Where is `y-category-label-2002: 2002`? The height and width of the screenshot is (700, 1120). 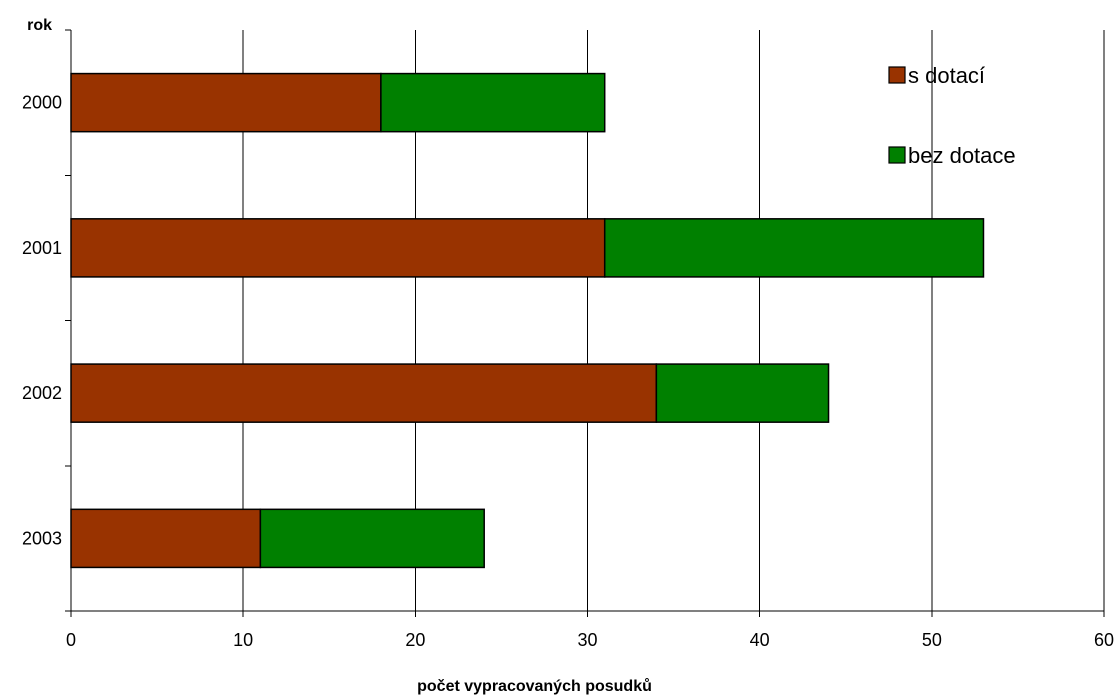 y-category-label-2002: 2002 is located at coordinates (42, 393).